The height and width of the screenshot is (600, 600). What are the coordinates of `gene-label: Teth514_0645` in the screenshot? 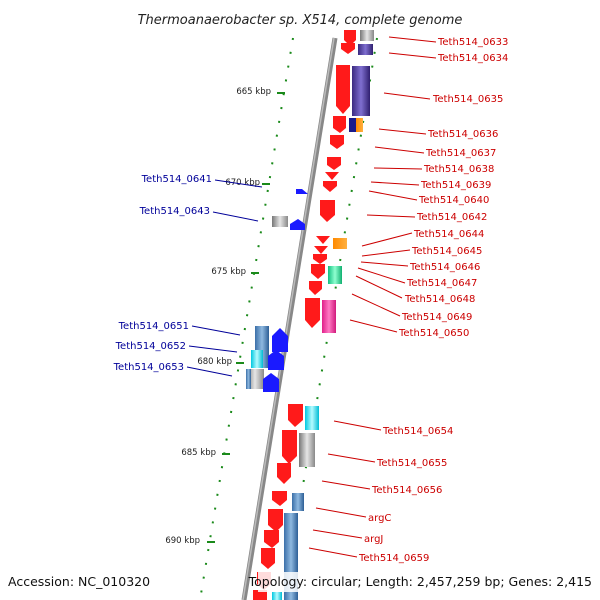 It's located at (446, 251).